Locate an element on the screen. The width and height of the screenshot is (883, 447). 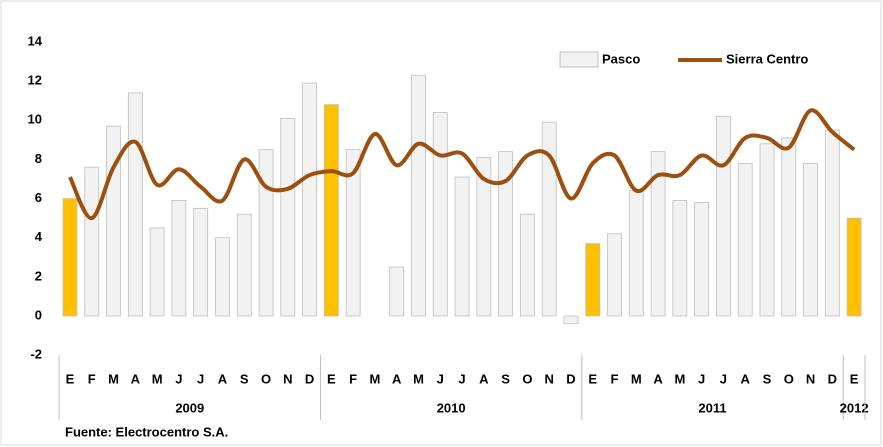
legend-label: Pasco is located at coordinates (621, 58).